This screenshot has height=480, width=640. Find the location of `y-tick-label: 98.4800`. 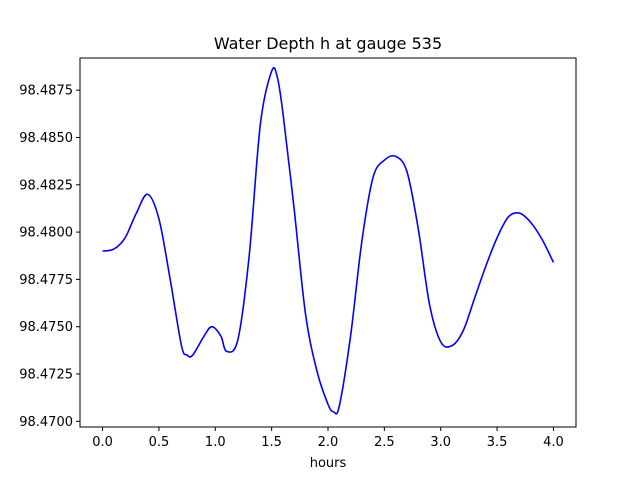

y-tick-label: 98.4800 is located at coordinates (46, 233).